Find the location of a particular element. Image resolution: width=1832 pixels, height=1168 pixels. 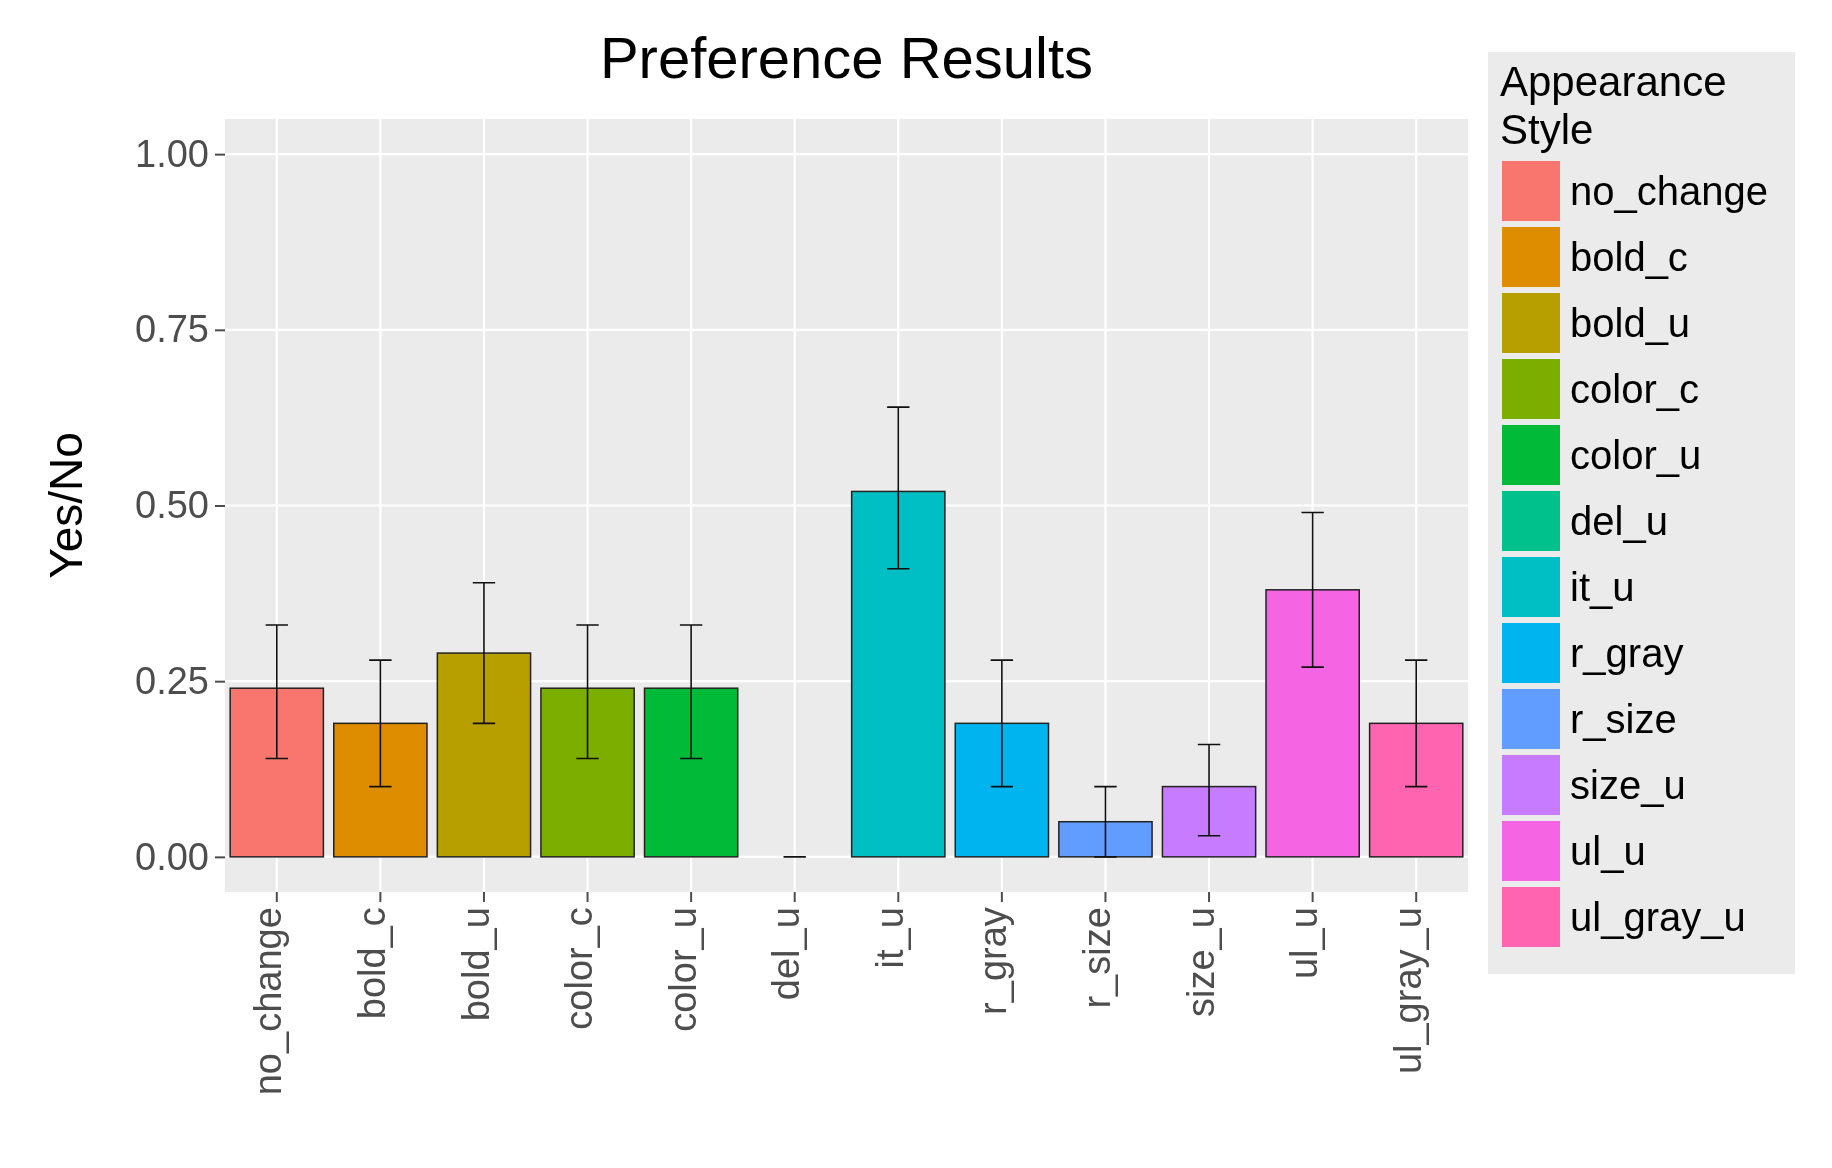

y-axis-title: Yes/No is located at coordinates (66, 505).